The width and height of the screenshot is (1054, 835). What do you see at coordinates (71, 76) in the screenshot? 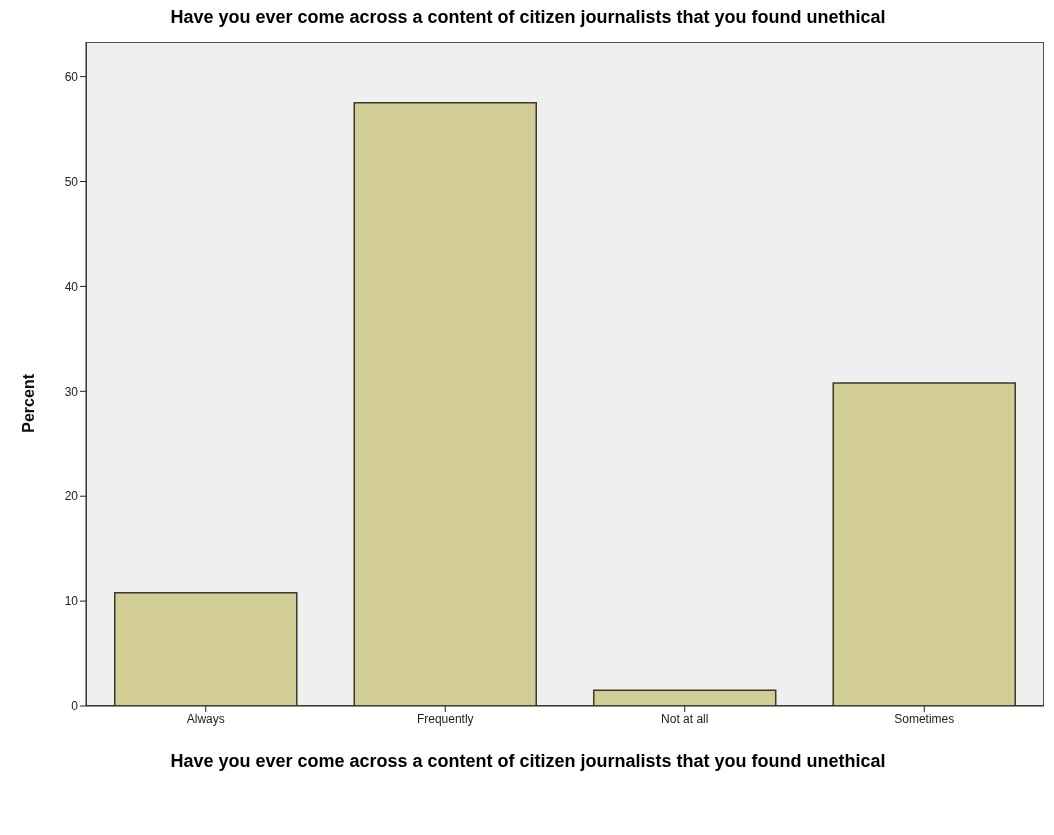
I see `y-tick-label: 60` at bounding box center [71, 76].